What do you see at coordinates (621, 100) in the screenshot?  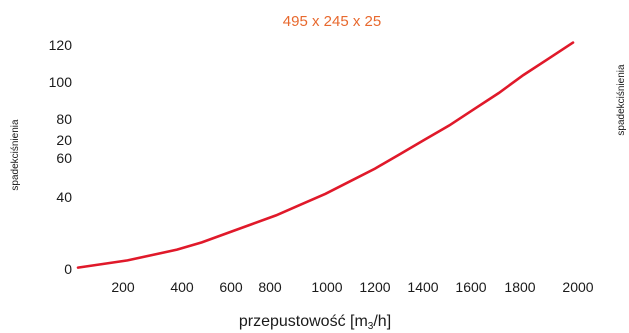 I see `y-axis-label-right: spadekciśnienia` at bounding box center [621, 100].